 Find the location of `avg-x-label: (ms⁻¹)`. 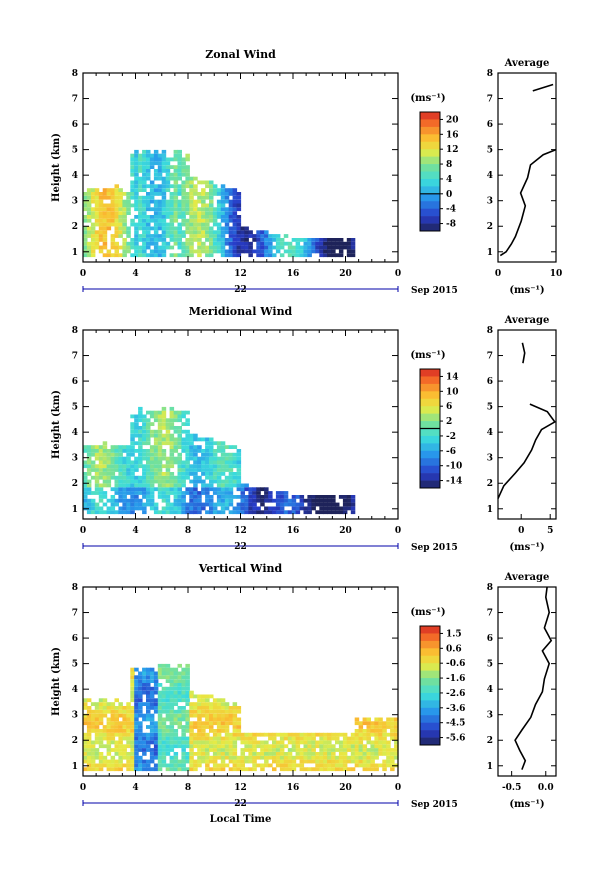

avg-x-label: (ms⁻¹) is located at coordinates (526, 804).